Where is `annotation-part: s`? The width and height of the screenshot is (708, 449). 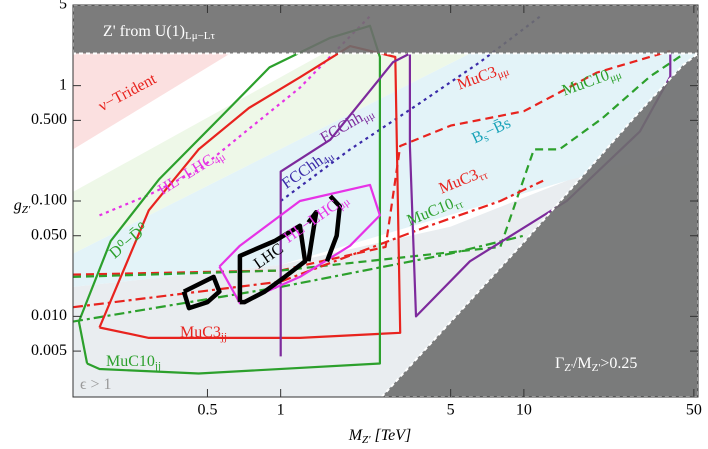
annotation-part: s is located at coordinates (486, 137).